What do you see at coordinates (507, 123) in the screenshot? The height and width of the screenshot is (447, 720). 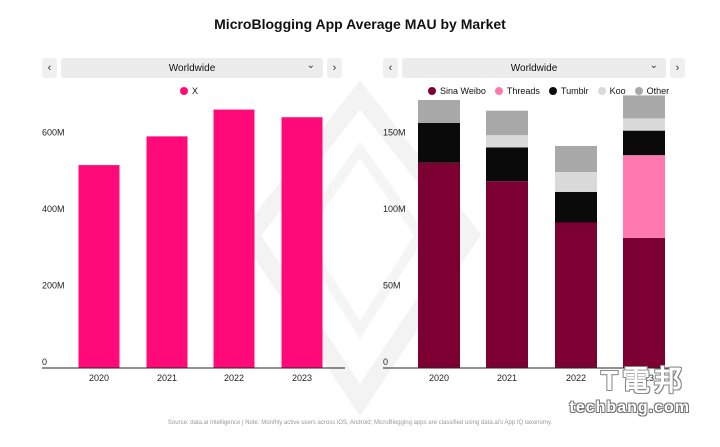 I see `bar-other-2021` at bounding box center [507, 123].